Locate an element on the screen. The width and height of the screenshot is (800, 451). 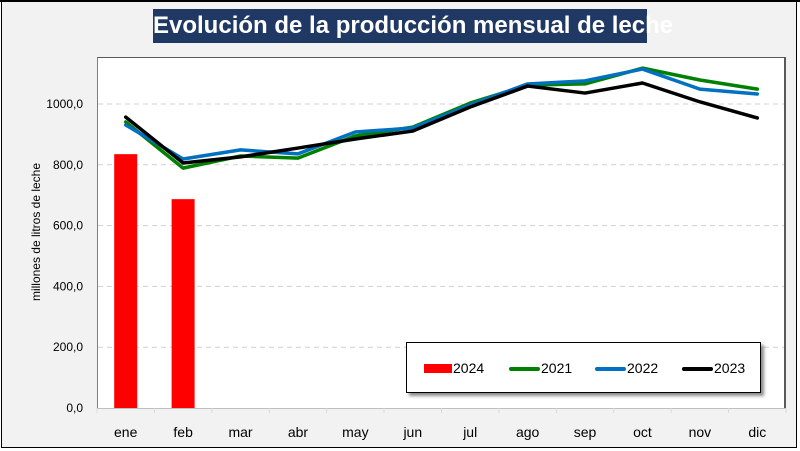
y-tick-label: 800,0 is located at coordinates (68, 165).